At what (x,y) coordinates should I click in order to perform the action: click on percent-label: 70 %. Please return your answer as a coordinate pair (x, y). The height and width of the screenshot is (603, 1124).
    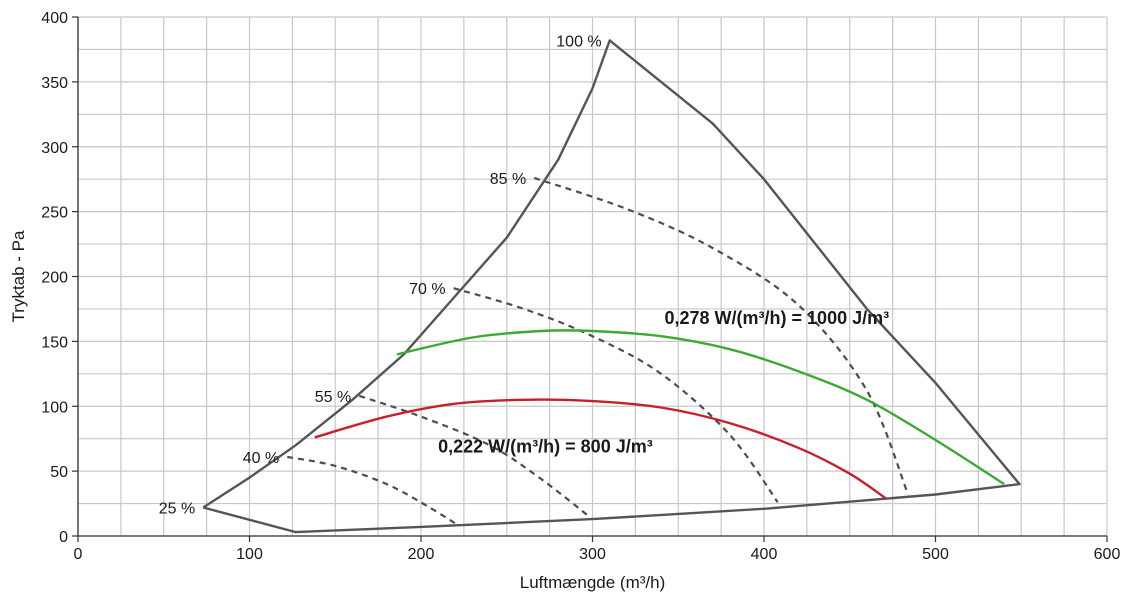
    Looking at the image, I should click on (427, 289).